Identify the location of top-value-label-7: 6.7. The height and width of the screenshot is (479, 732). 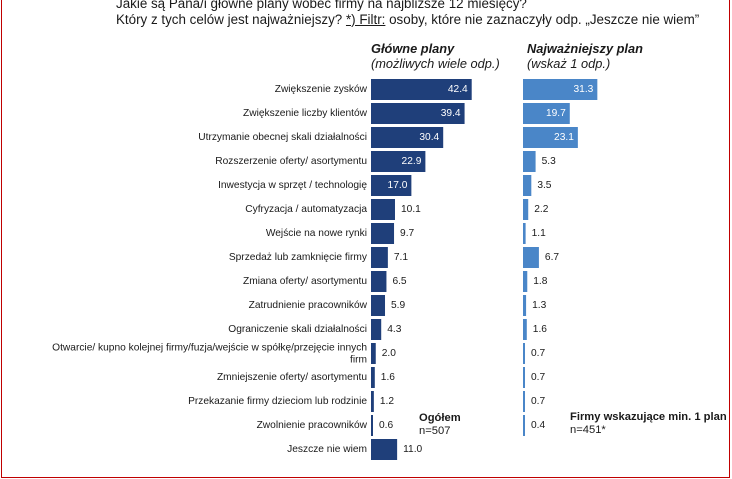
(552, 257).